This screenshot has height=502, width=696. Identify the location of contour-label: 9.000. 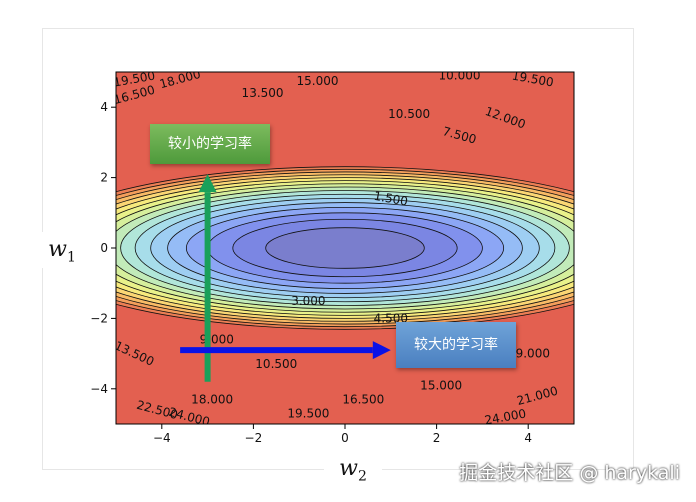
(533, 354).